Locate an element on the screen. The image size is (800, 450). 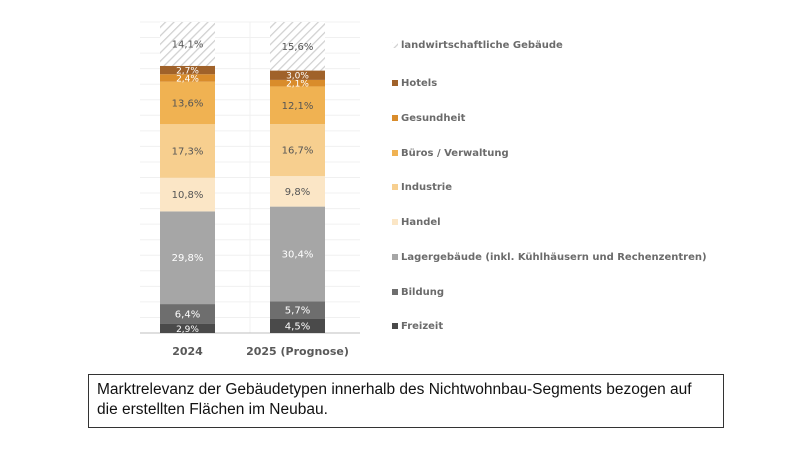
legend-label: Handel is located at coordinates (421, 222).